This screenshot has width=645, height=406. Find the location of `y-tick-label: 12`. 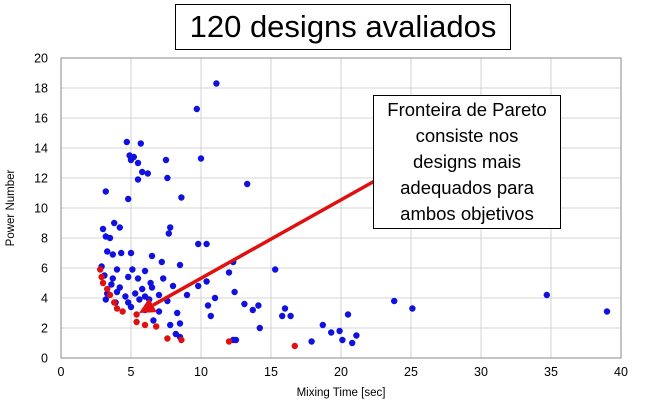

y-tick-label: 12 is located at coordinates (41, 179).